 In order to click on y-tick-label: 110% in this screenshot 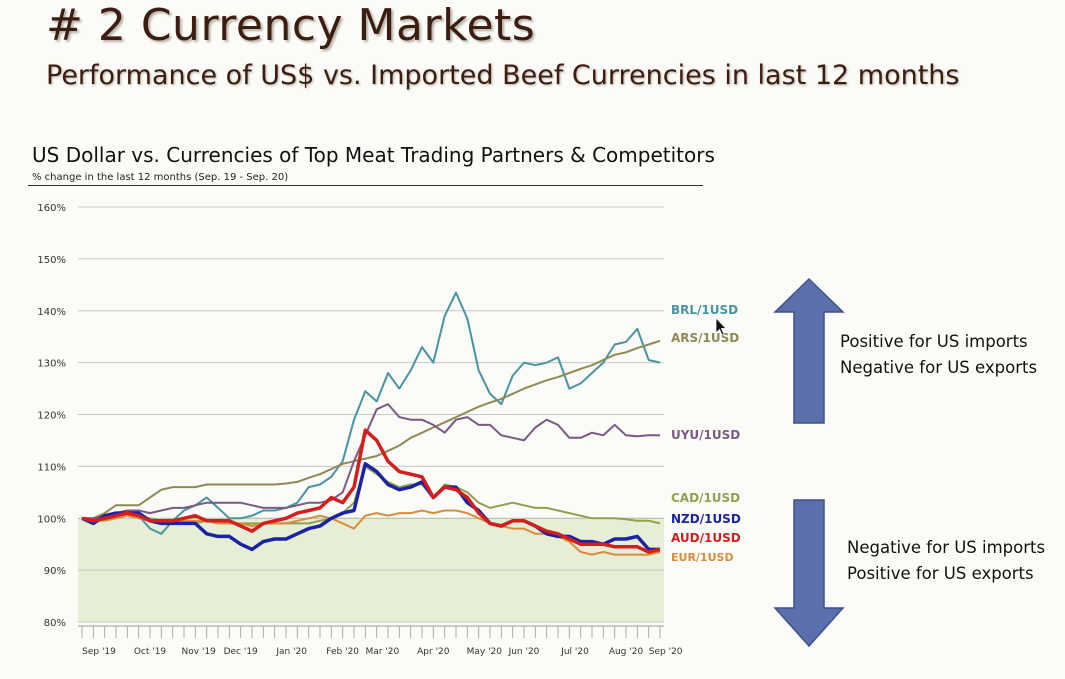, I will do `click(51, 467)`.